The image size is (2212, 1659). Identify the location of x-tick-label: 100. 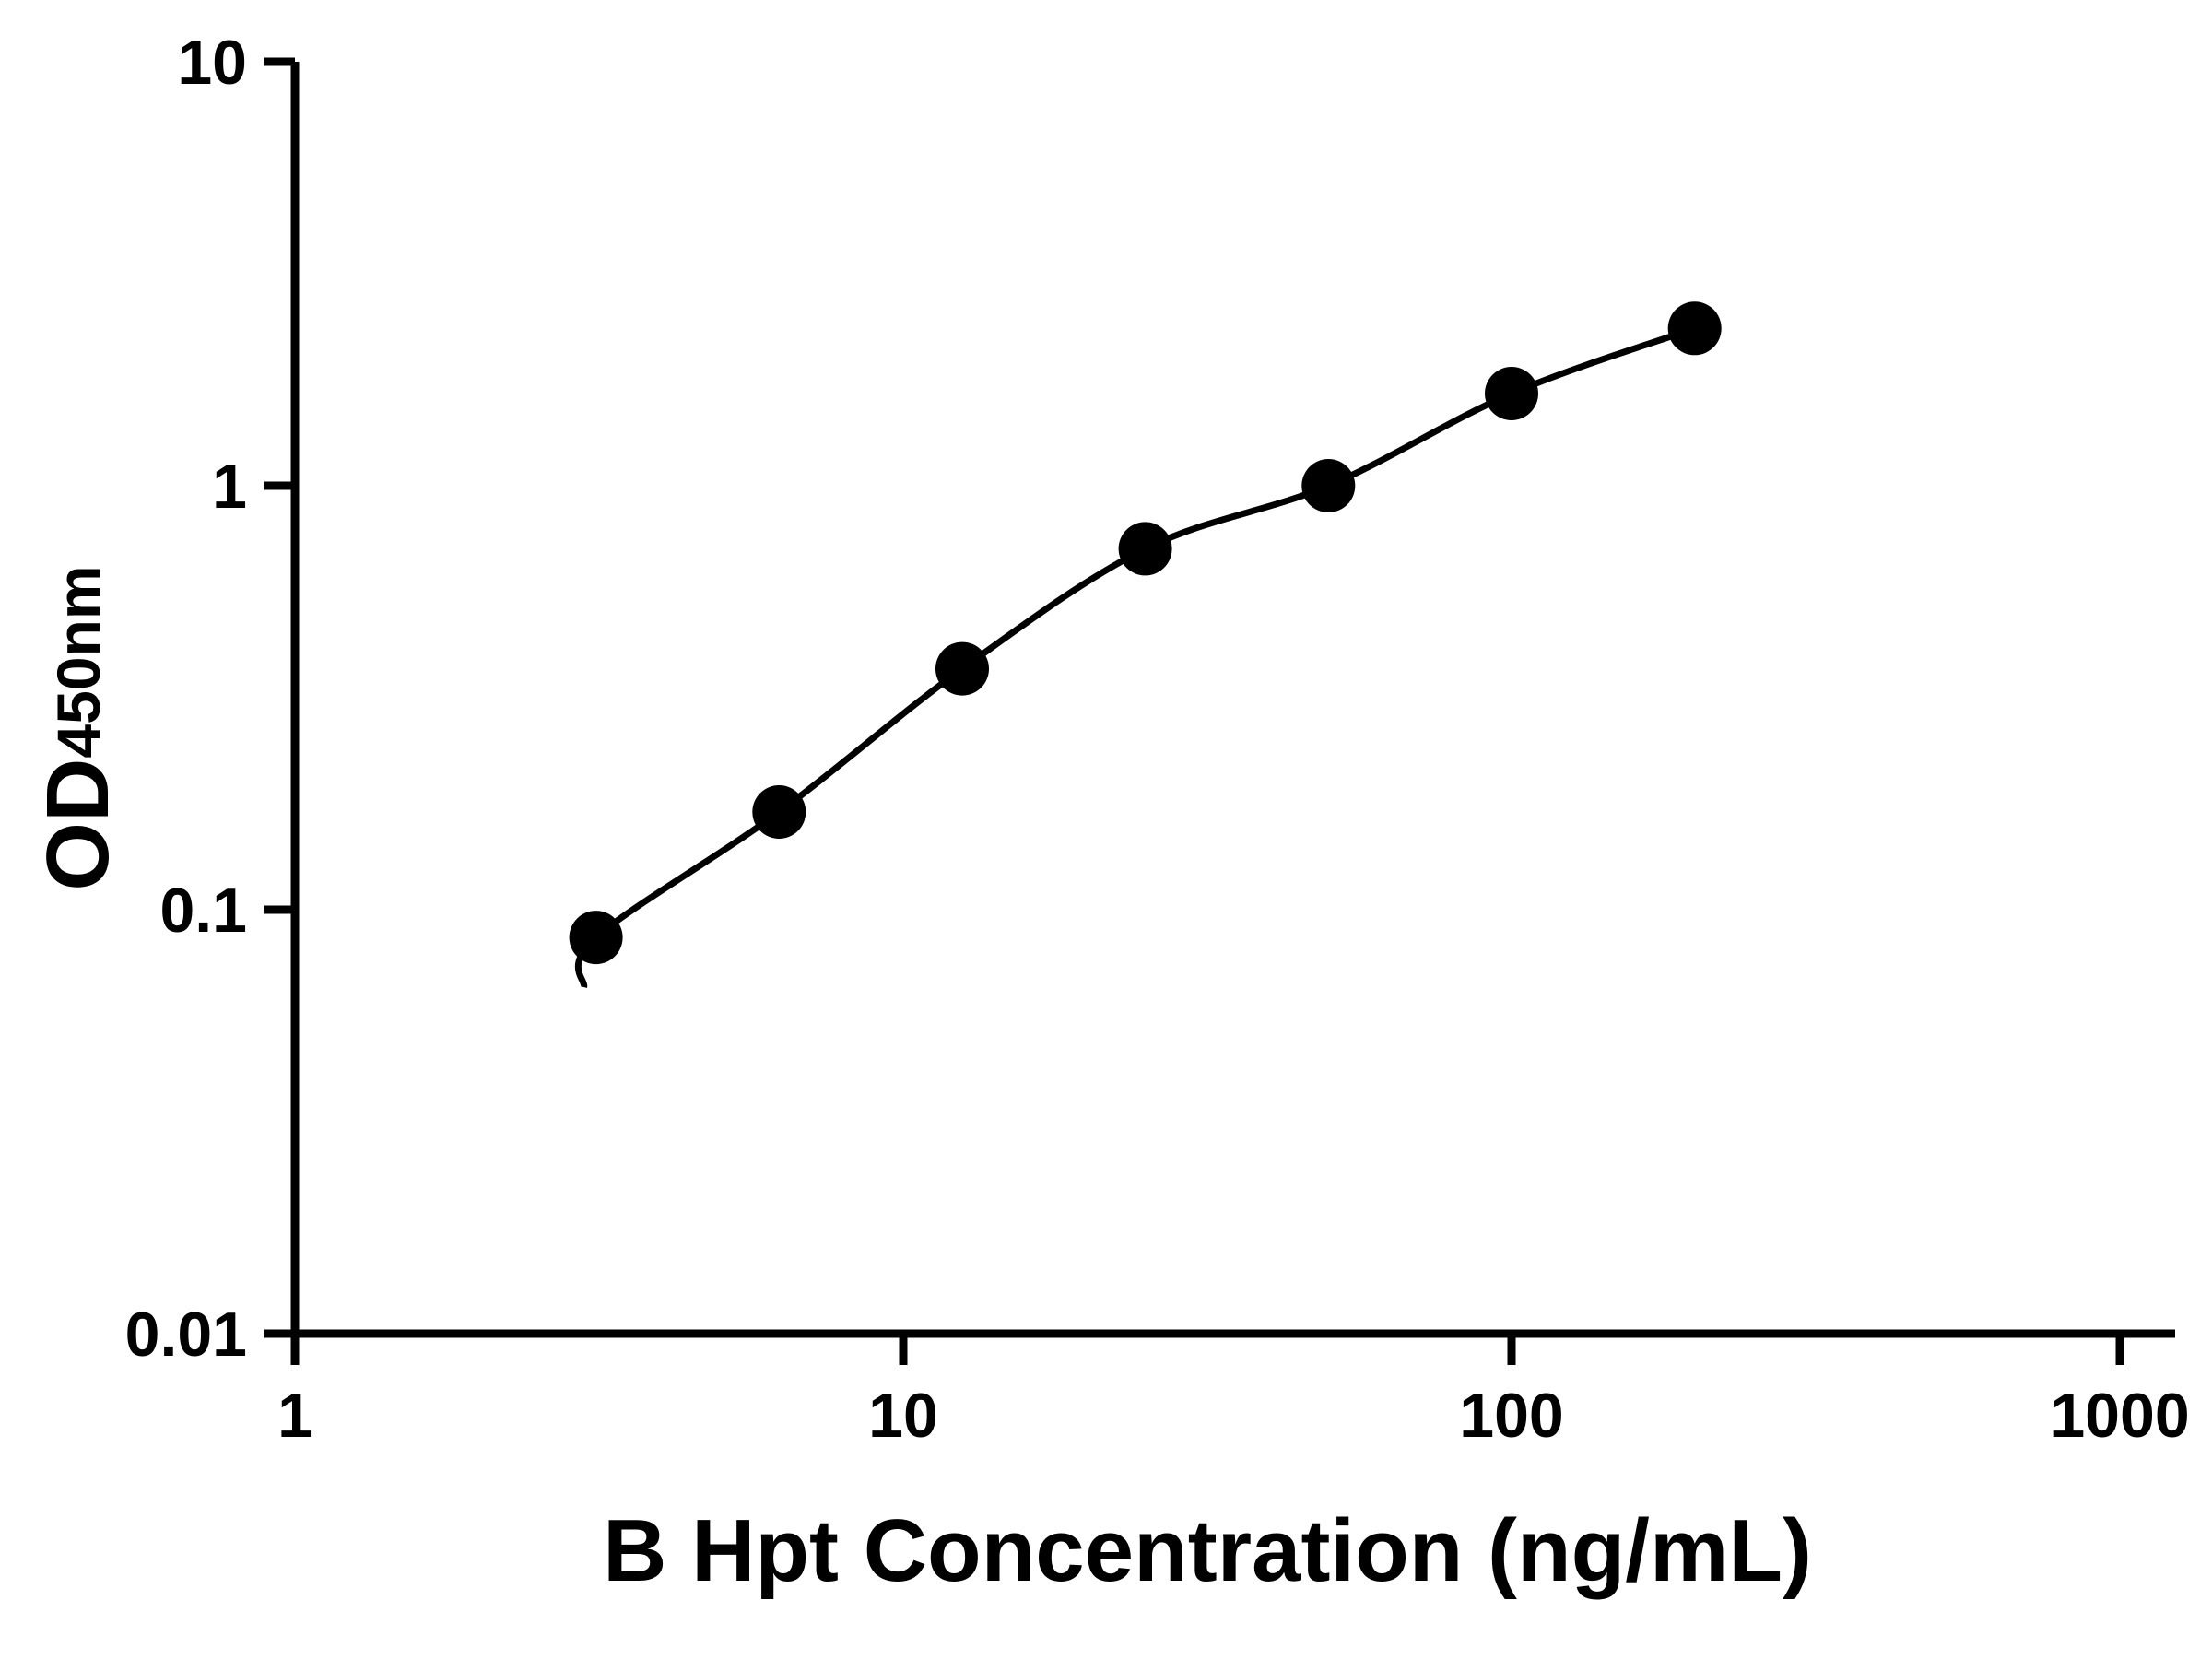
(1511, 1416).